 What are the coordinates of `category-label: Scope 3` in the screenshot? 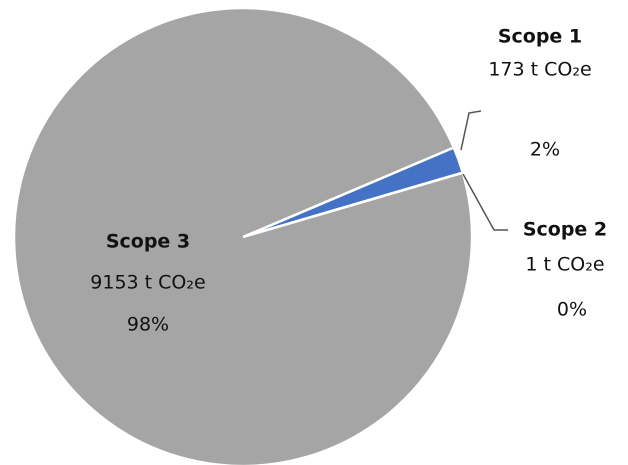 It's located at (148, 242).